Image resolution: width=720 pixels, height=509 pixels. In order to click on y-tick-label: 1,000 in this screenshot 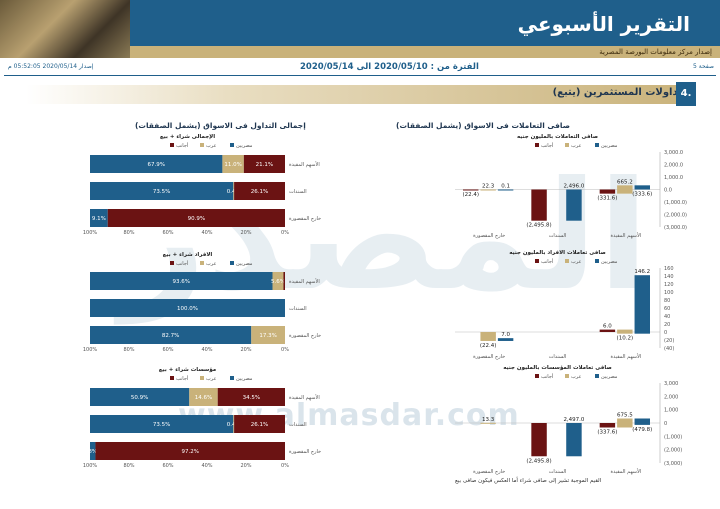, I will do `click(671, 411)`.